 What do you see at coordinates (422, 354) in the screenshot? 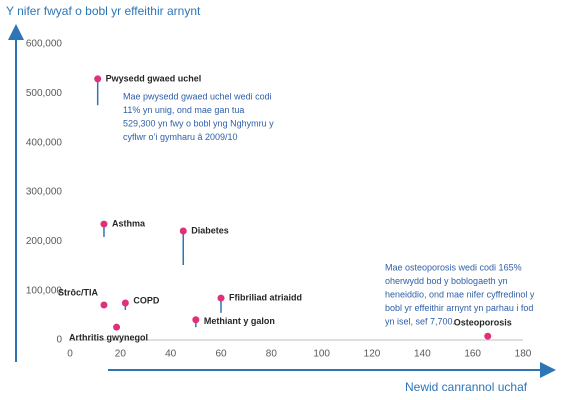
I see `x-tick-label: 140` at bounding box center [422, 354].